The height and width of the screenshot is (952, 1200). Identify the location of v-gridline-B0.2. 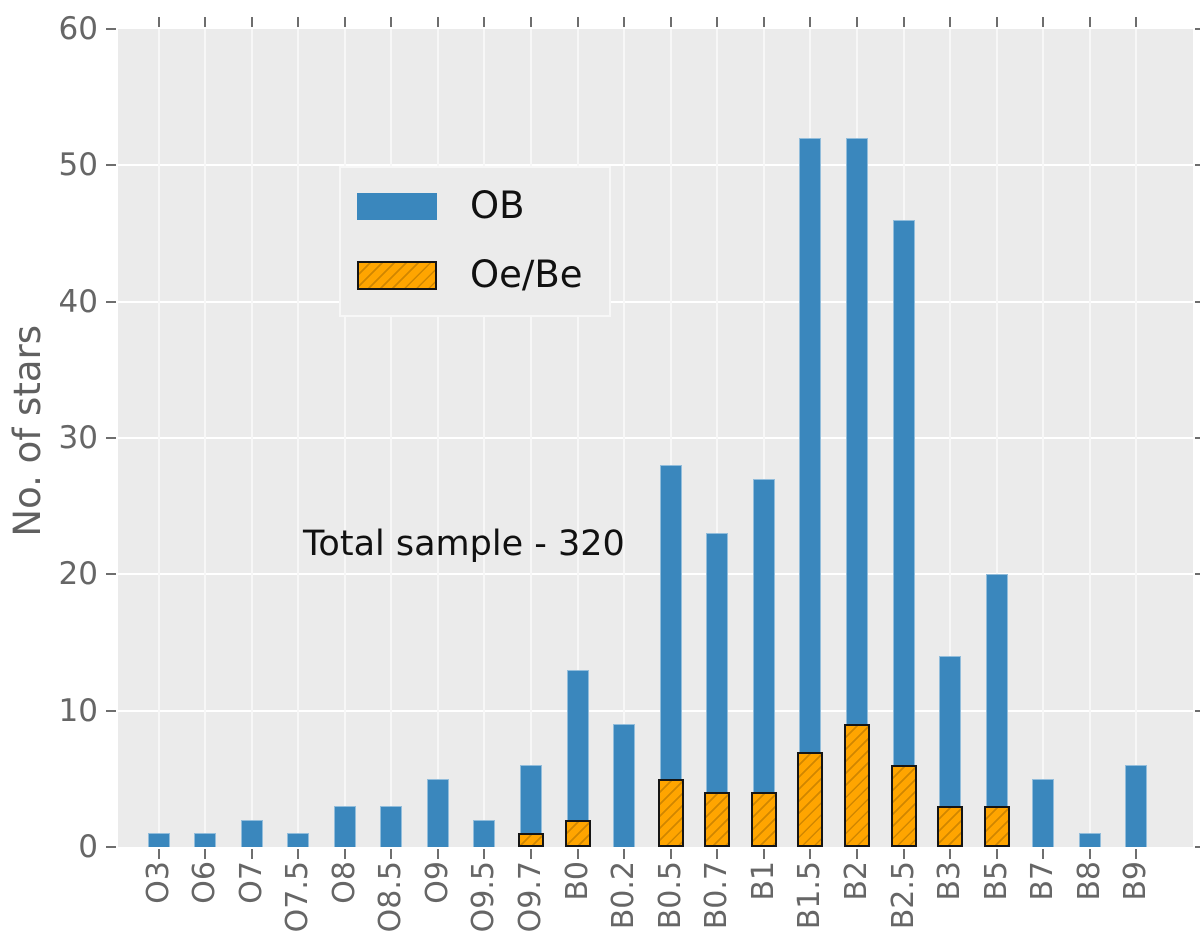
(624, 438).